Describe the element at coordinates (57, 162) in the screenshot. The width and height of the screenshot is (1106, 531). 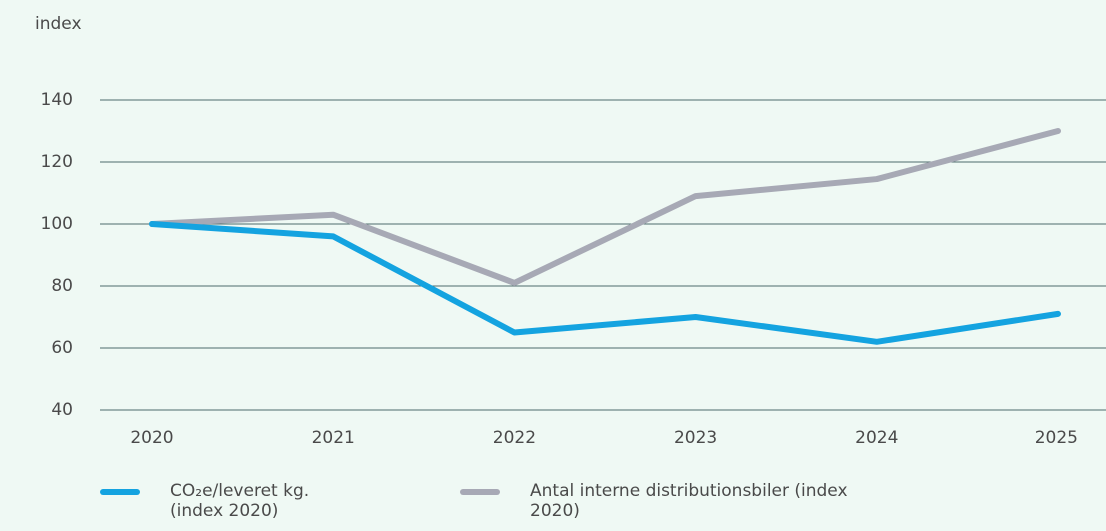
I see `y-tick-label: 120` at that location.